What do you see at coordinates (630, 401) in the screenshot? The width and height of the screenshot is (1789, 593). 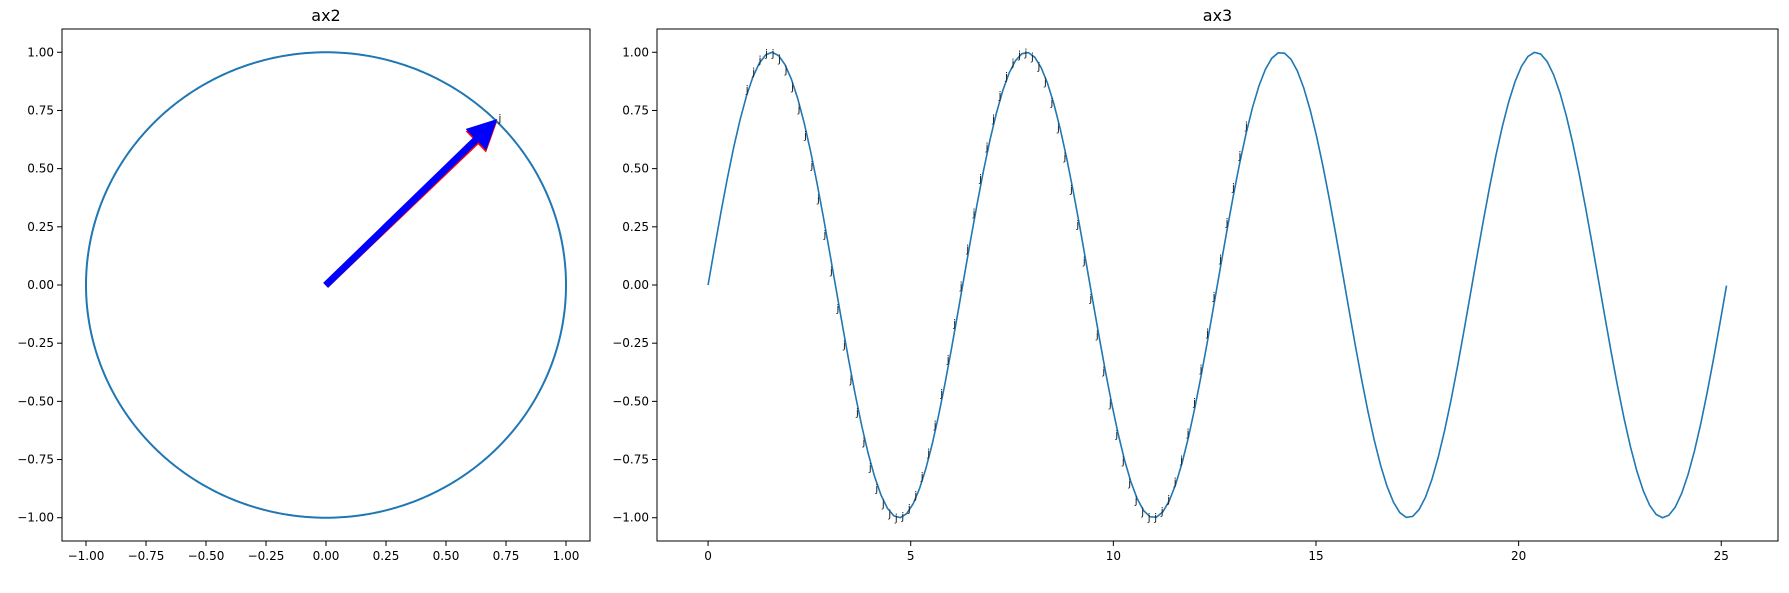 I see `y-tick-label: −0.50` at bounding box center [630, 401].